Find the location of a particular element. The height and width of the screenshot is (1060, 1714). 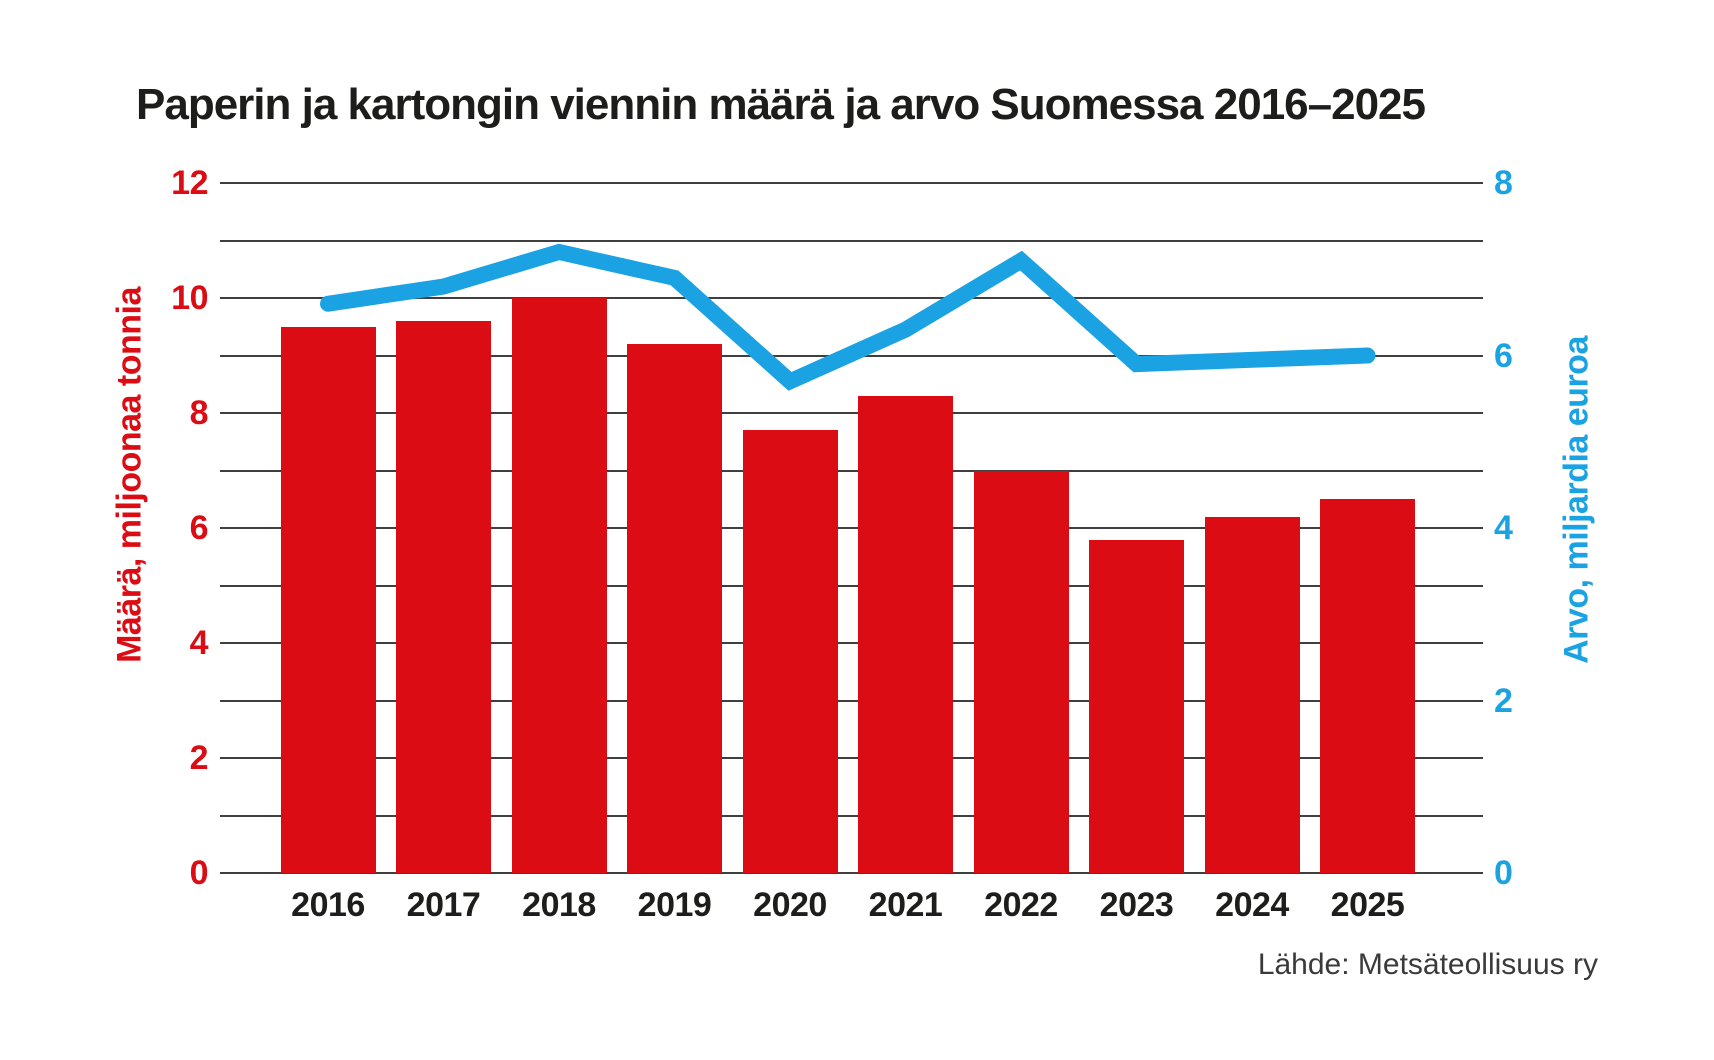

bar-2017 is located at coordinates (443, 597).